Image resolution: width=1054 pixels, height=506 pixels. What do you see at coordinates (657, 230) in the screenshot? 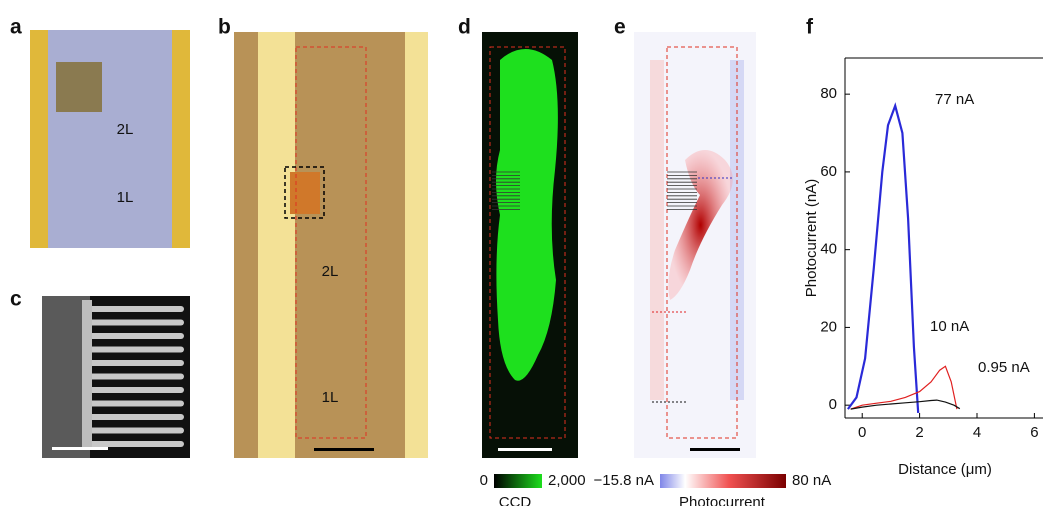
I see `map-region` at bounding box center [657, 230].